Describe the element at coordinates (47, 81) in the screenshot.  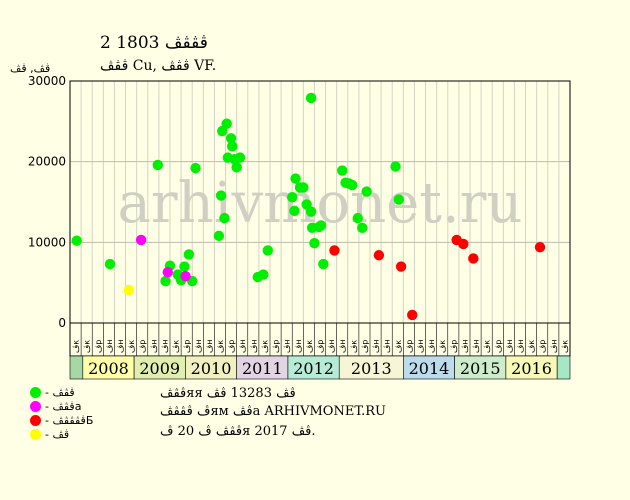
I see `y-tick-label: 30000` at that location.